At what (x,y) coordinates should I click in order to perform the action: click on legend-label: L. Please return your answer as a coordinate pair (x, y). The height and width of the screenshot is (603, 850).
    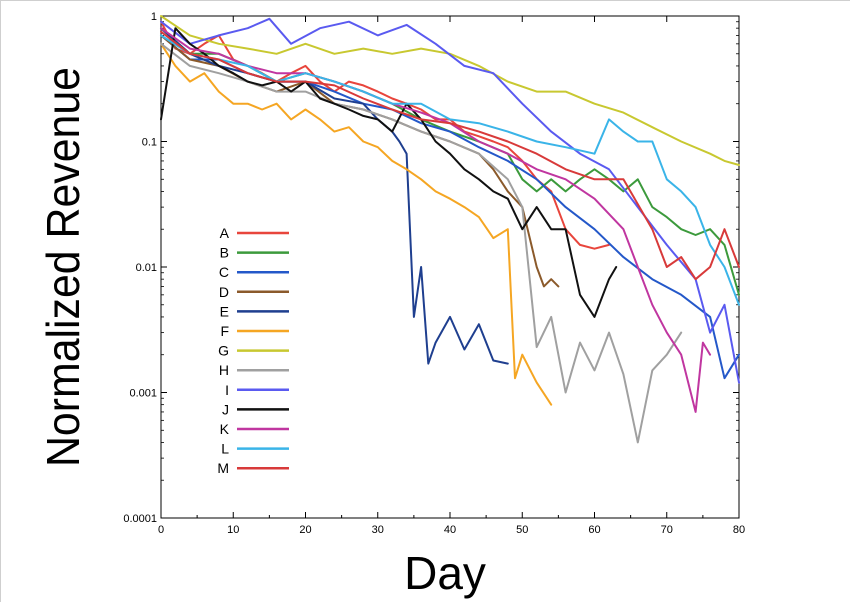
    Looking at the image, I should click on (225, 449).